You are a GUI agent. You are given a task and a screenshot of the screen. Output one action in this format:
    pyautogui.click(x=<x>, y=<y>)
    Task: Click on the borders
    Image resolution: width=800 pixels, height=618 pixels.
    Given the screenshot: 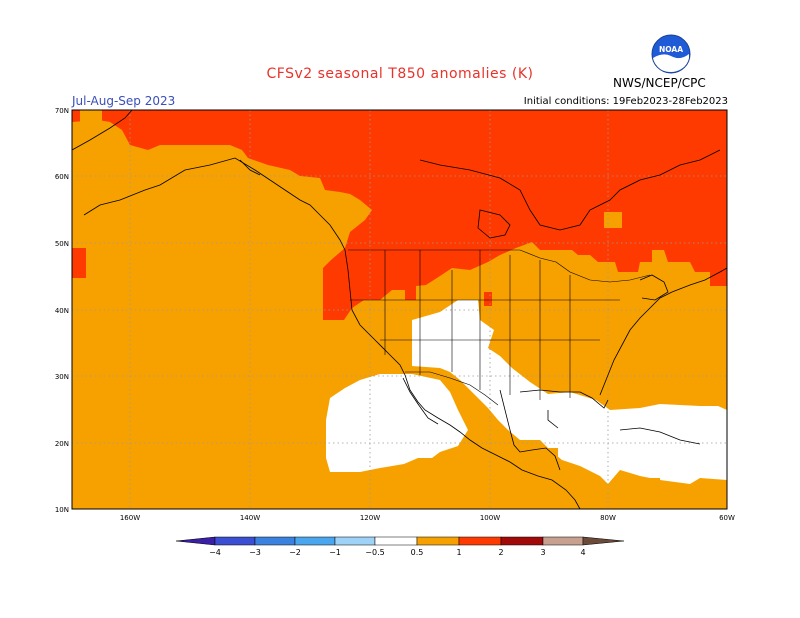 What is the action you would take?
    pyautogui.click(x=499, y=327)
    